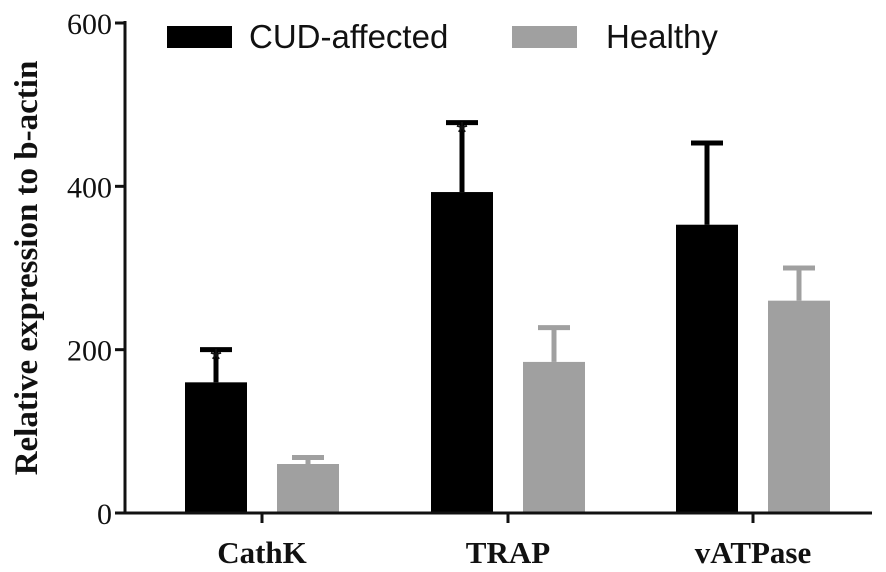 The image size is (886, 572). Describe the element at coordinates (89, 187) in the screenshot. I see `y-tick-label-400: 400` at that location.